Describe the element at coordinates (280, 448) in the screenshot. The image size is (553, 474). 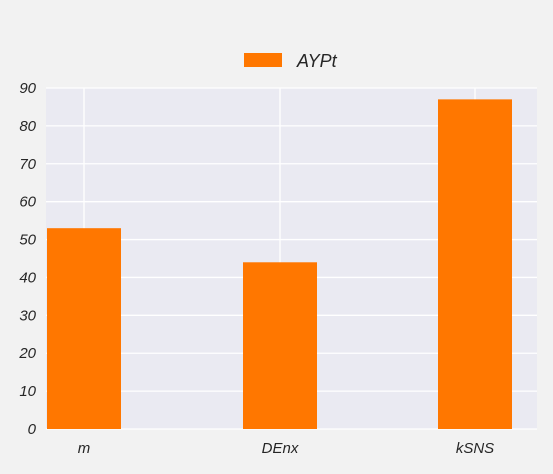
I see `x-tick-label: DEnx` at that location.